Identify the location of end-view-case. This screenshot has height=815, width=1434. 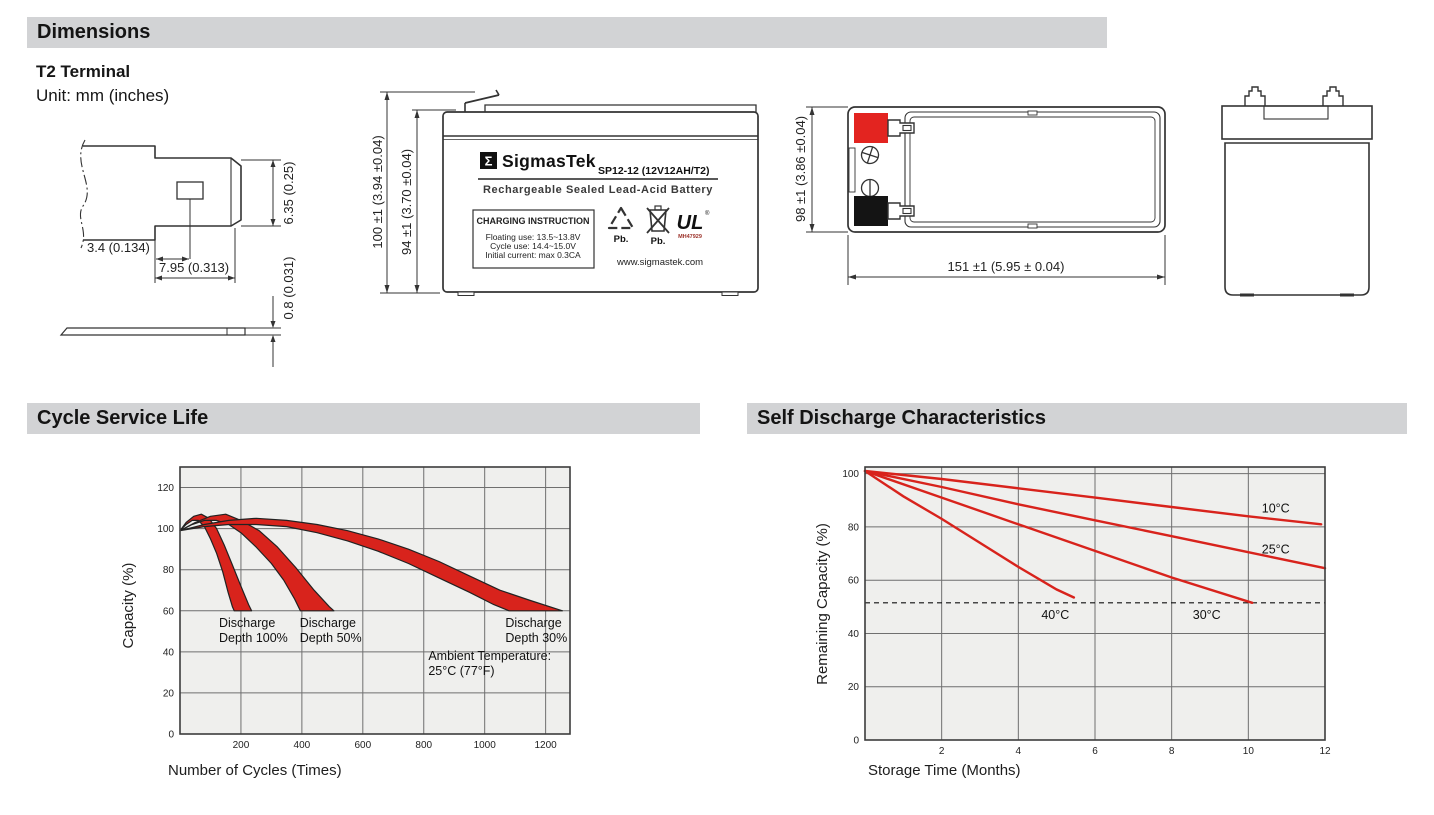
(1297, 219).